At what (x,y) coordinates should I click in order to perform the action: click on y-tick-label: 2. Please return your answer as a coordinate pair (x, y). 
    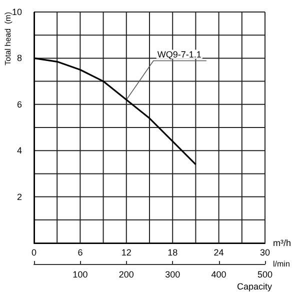
    Looking at the image, I should click on (19, 197).